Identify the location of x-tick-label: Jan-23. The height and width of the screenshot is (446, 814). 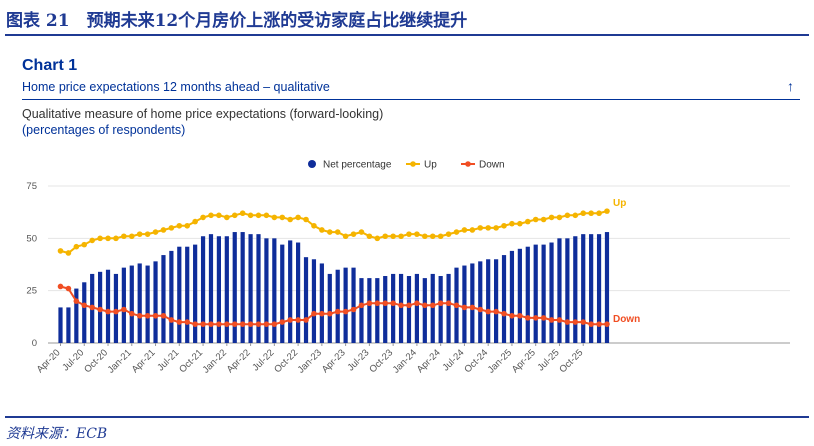
(310, 361).